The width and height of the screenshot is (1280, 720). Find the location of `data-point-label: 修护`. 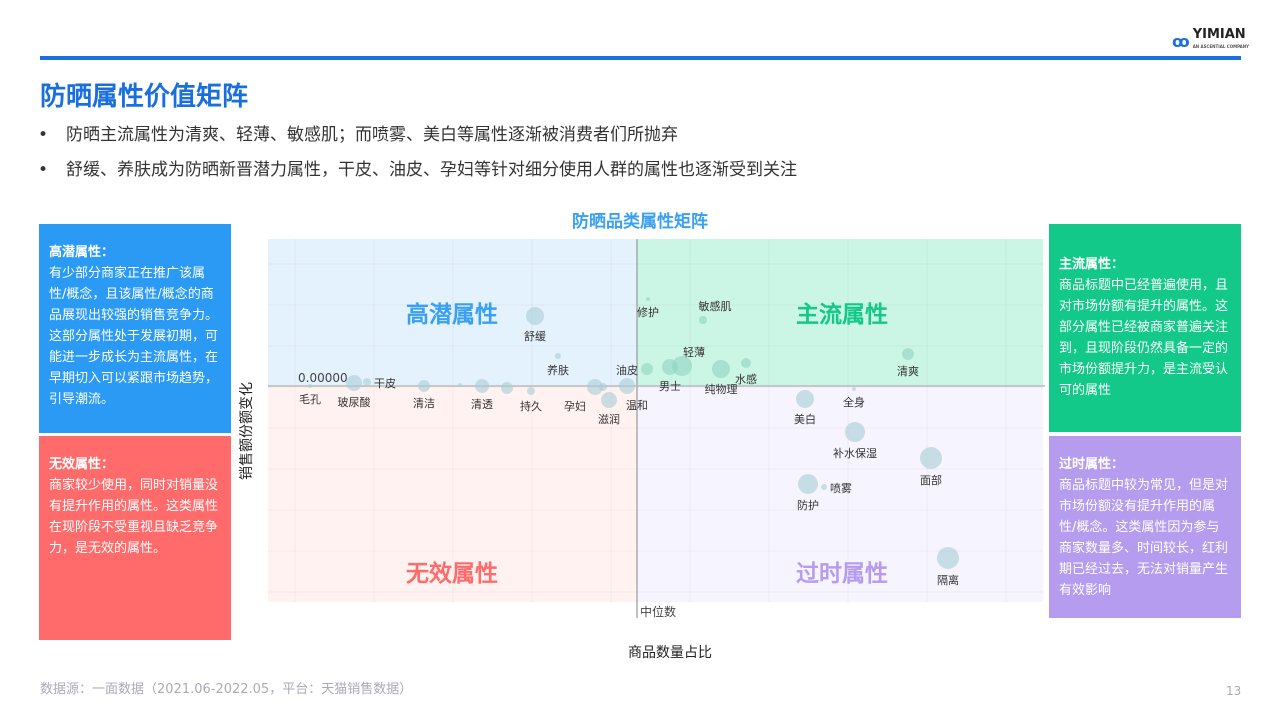

data-point-label: 修护 is located at coordinates (648, 312).